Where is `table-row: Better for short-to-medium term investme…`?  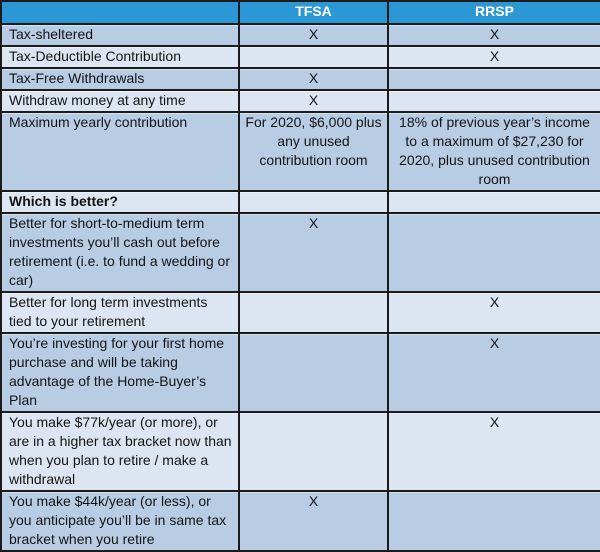 table-row: Better for short-to-medium term investme… is located at coordinates (300, 252).